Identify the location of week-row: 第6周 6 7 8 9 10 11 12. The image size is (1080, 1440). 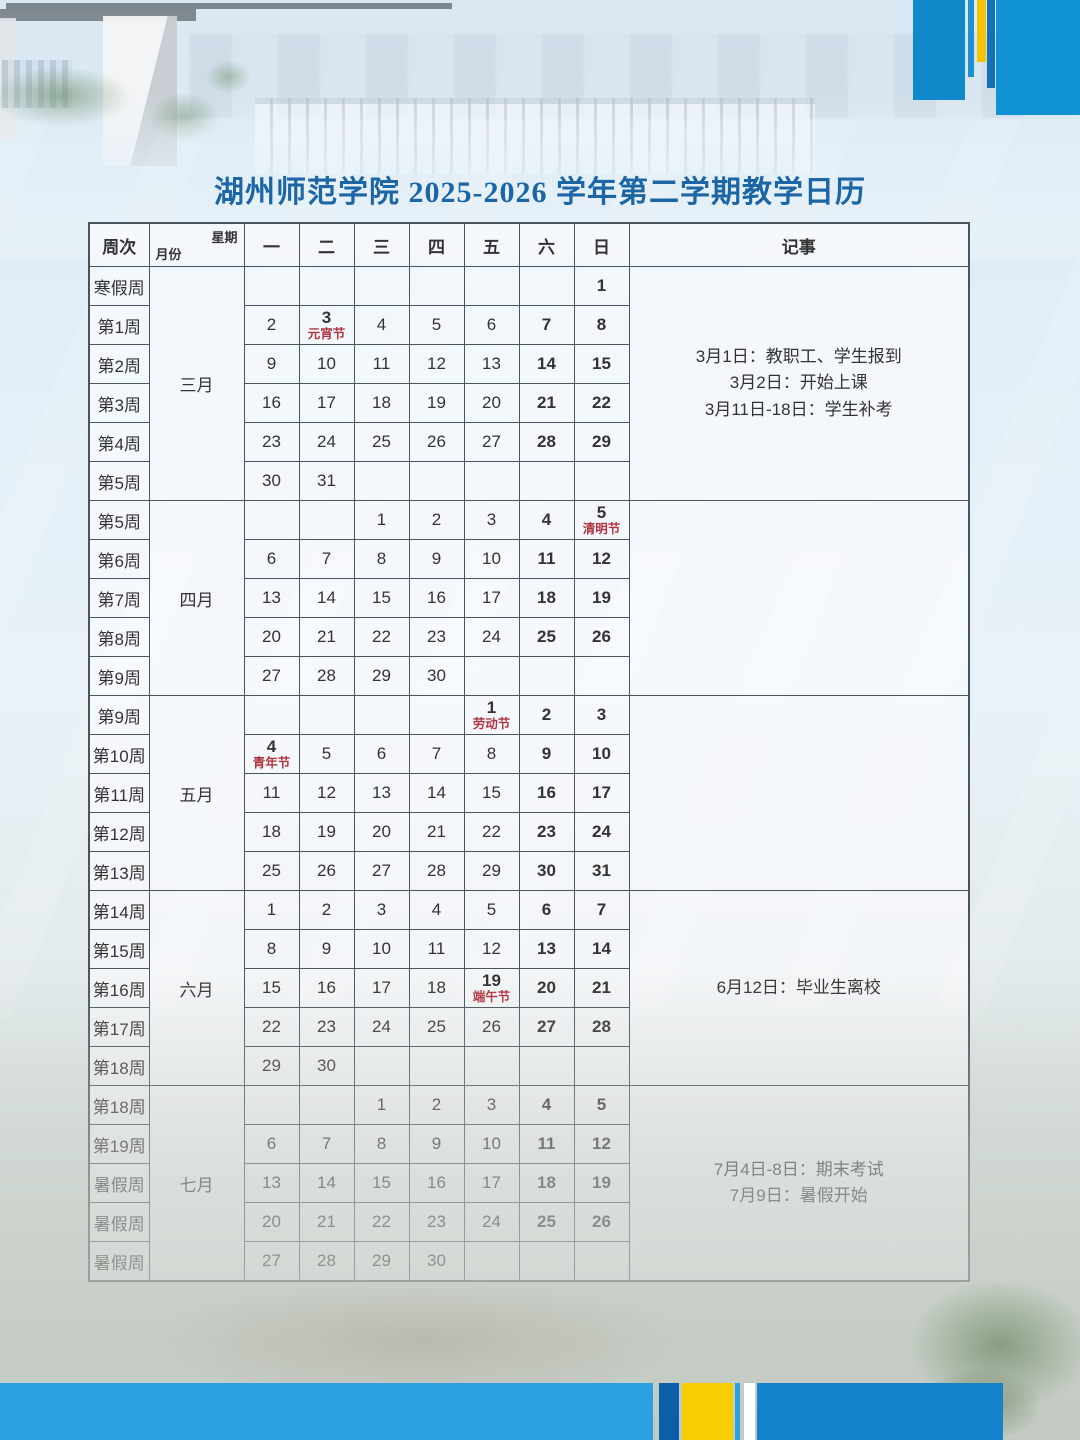
(528, 559).